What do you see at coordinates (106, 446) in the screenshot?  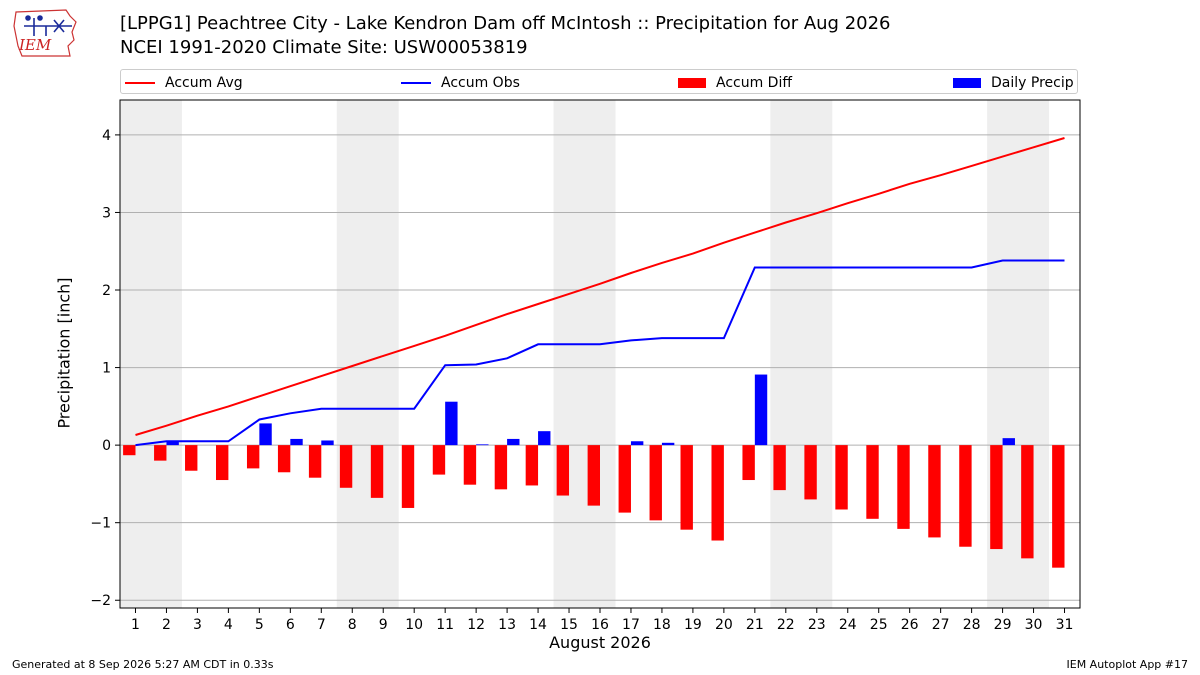 I see `y-tick-label-2: 0` at bounding box center [106, 446].